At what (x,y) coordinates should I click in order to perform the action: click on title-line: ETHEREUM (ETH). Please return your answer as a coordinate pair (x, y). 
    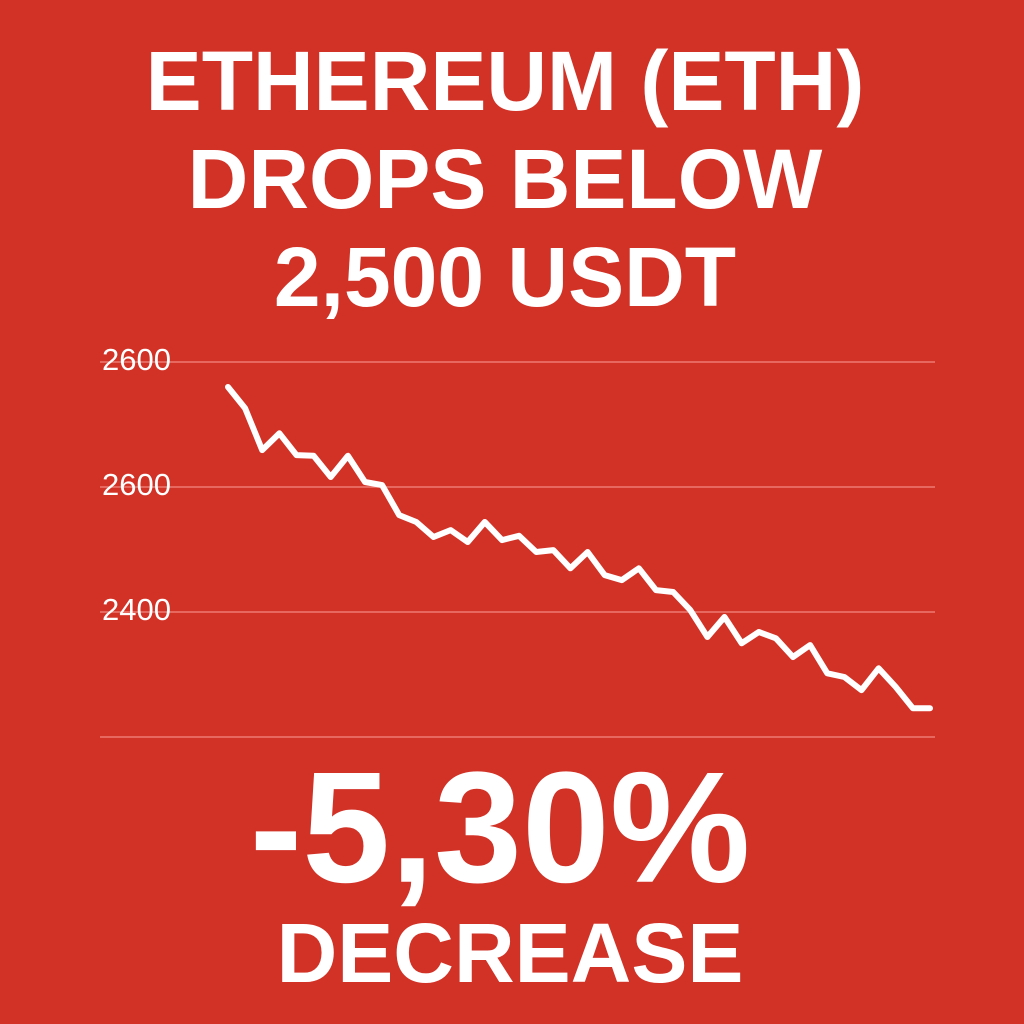
    Looking at the image, I should click on (505, 81).